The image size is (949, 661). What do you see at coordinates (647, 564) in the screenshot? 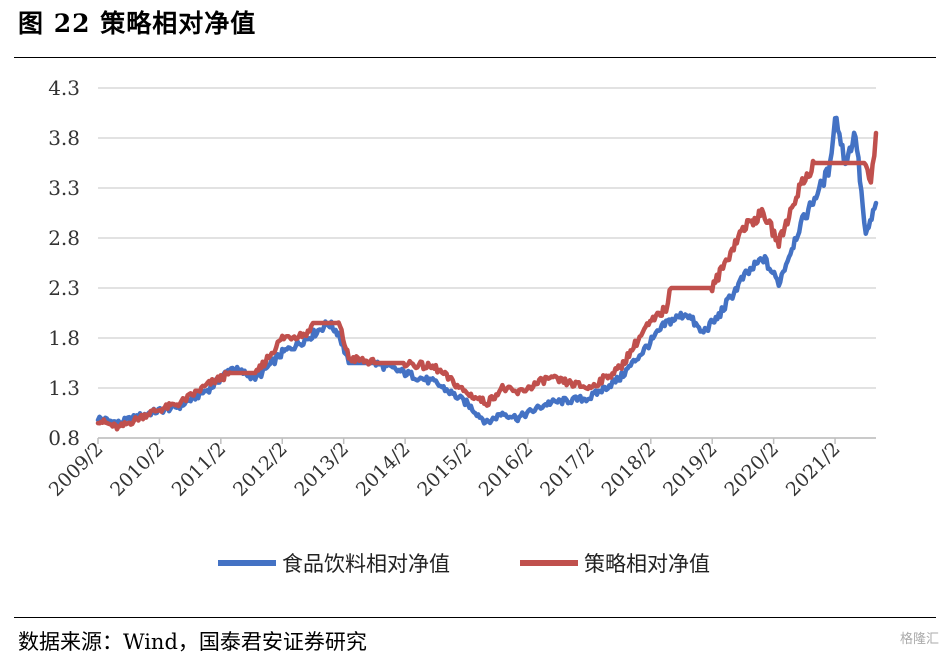
I see `legend-strategy-label: 策略相对净值` at bounding box center [647, 564].